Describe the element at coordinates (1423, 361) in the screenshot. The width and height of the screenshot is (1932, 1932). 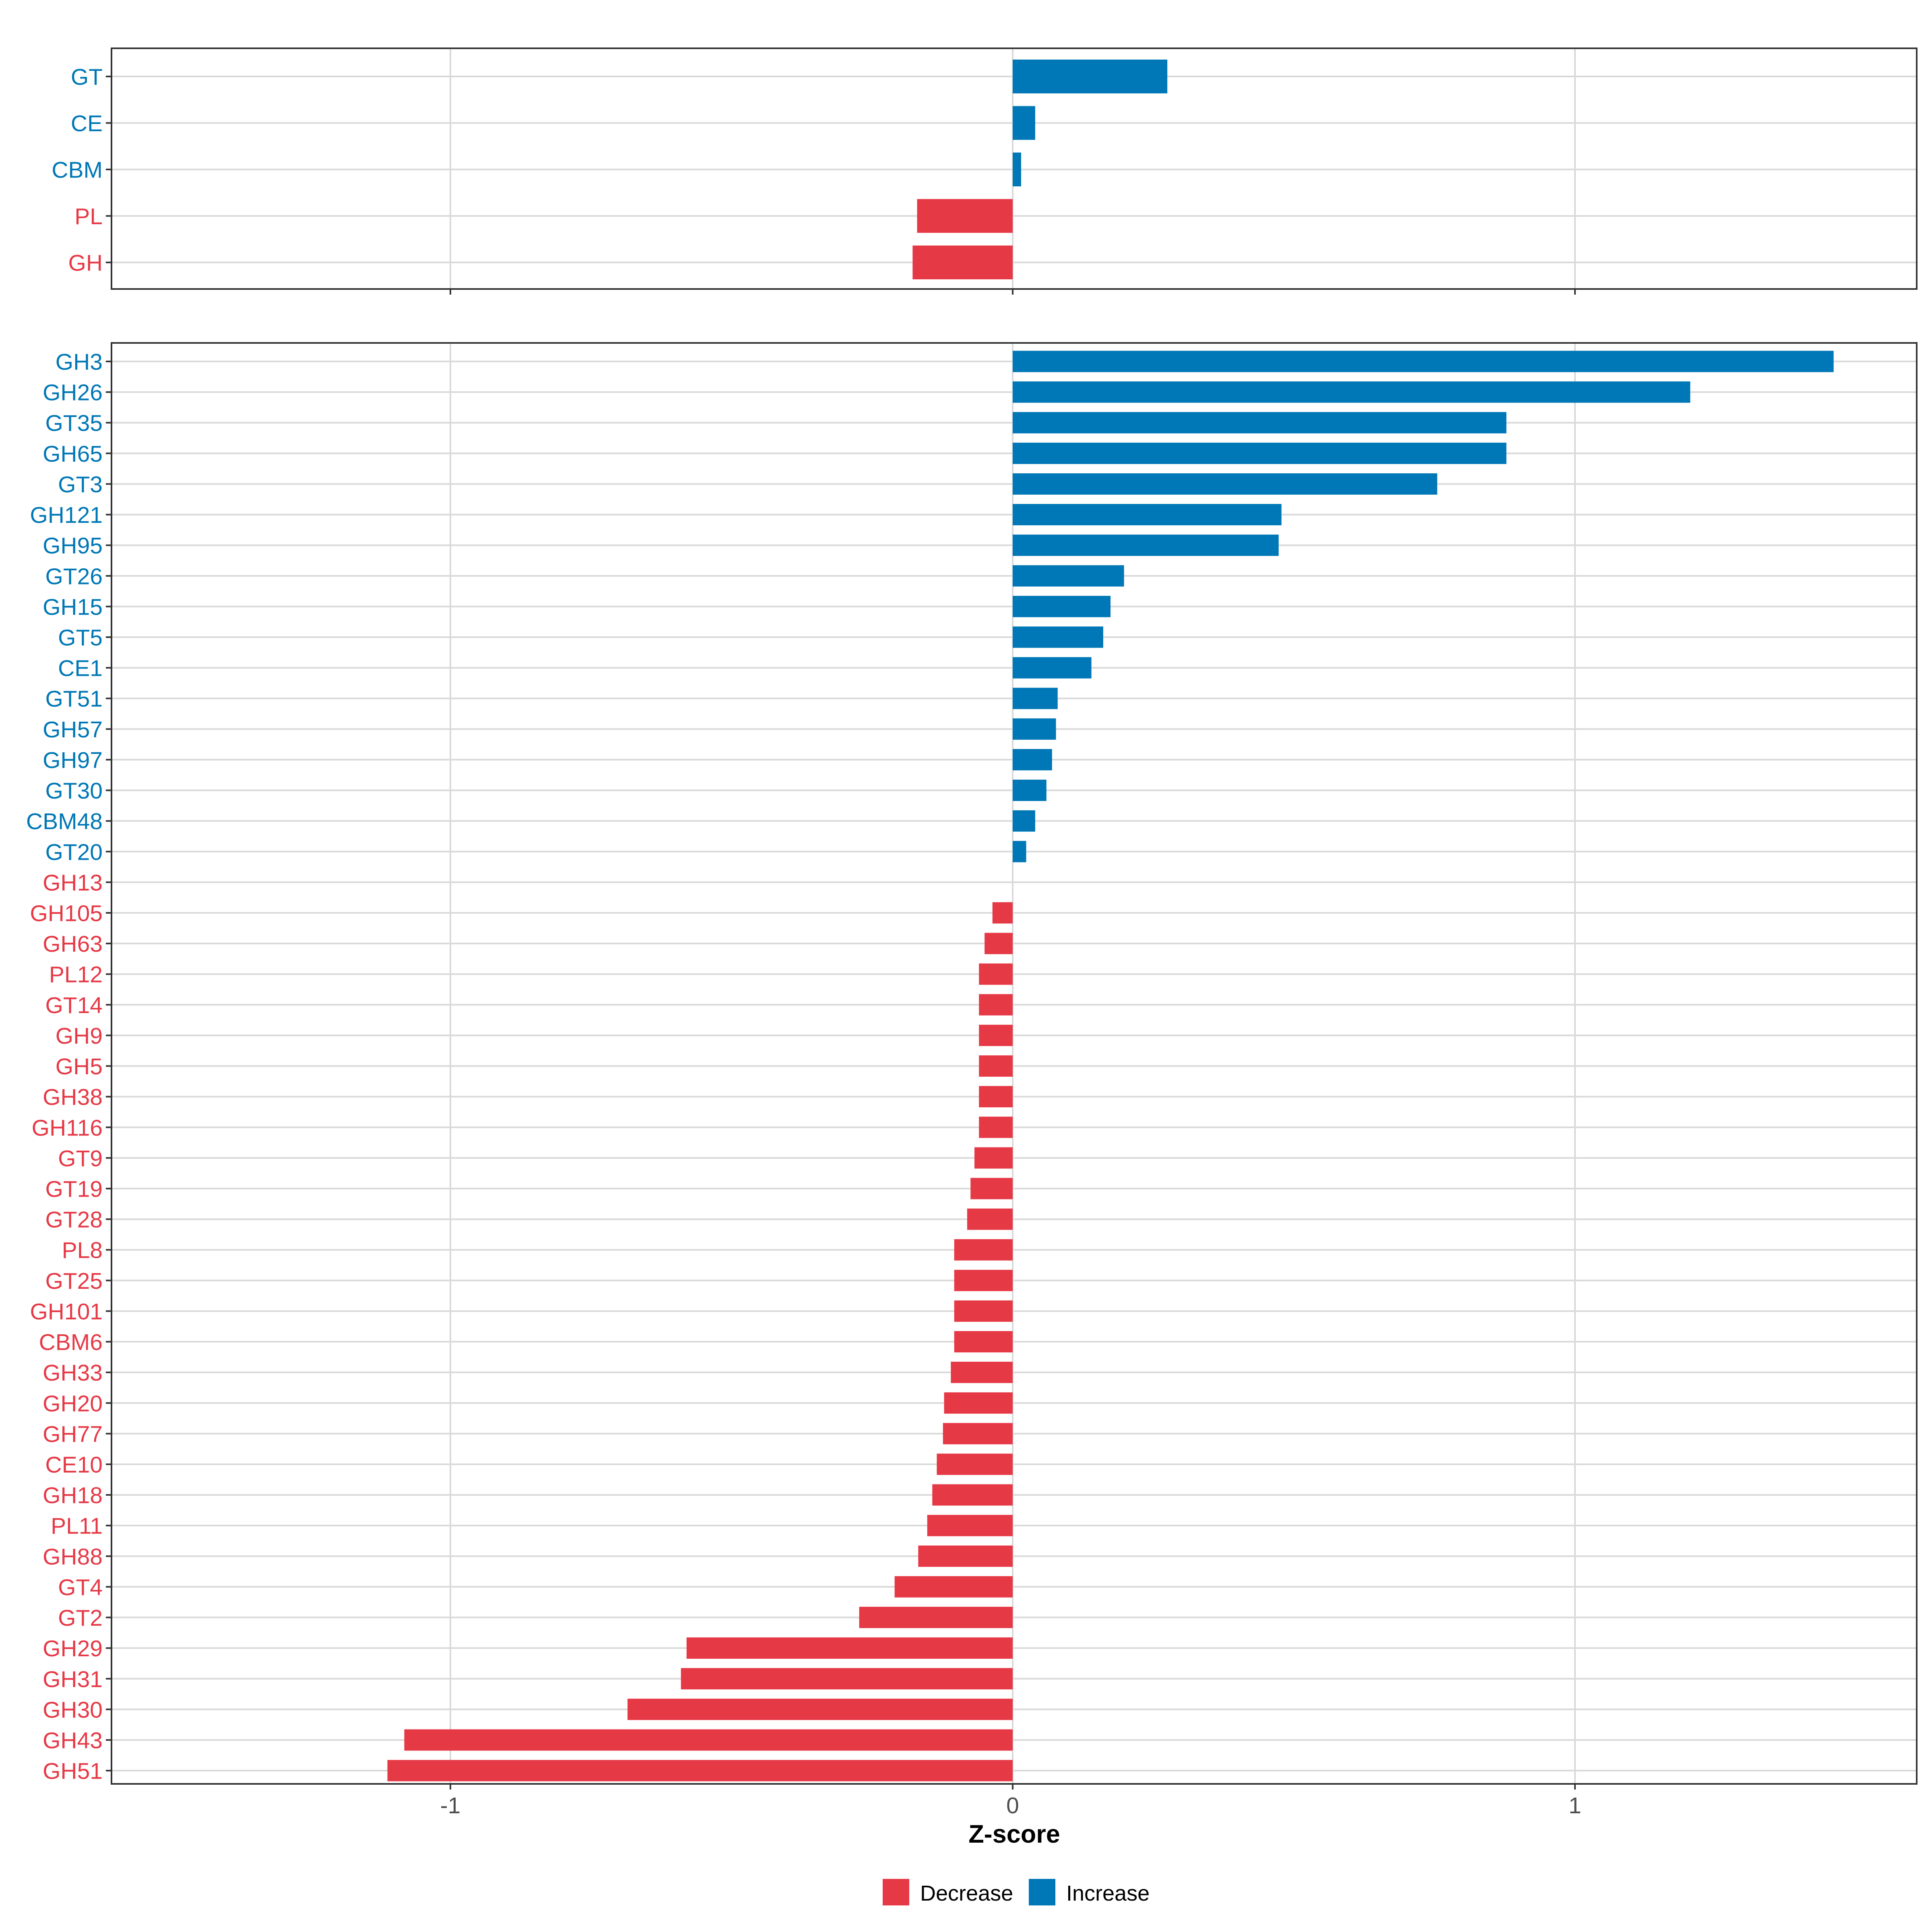
I see `bar-gh3` at that location.